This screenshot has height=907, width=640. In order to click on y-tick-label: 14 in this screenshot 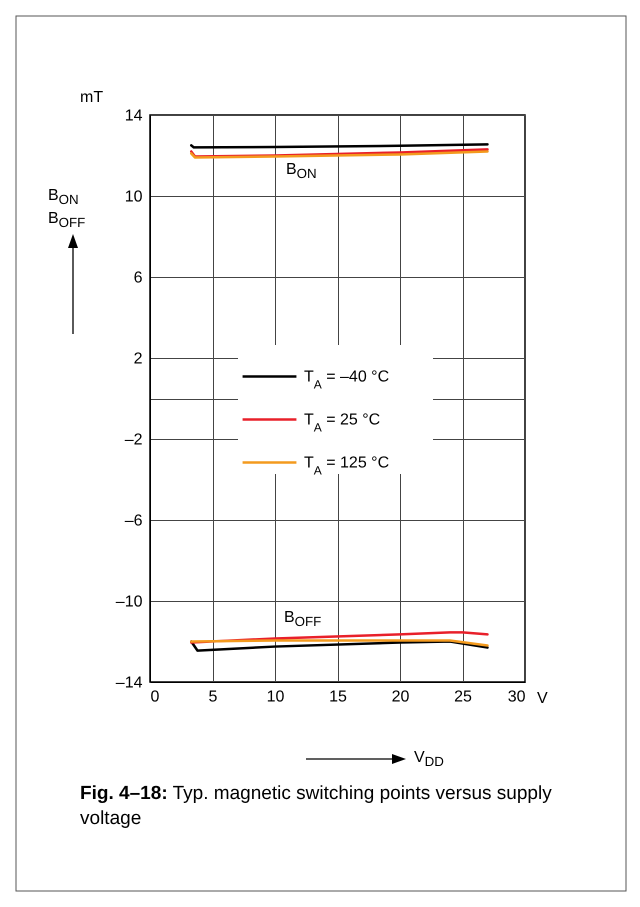, I will do `click(133, 116)`.